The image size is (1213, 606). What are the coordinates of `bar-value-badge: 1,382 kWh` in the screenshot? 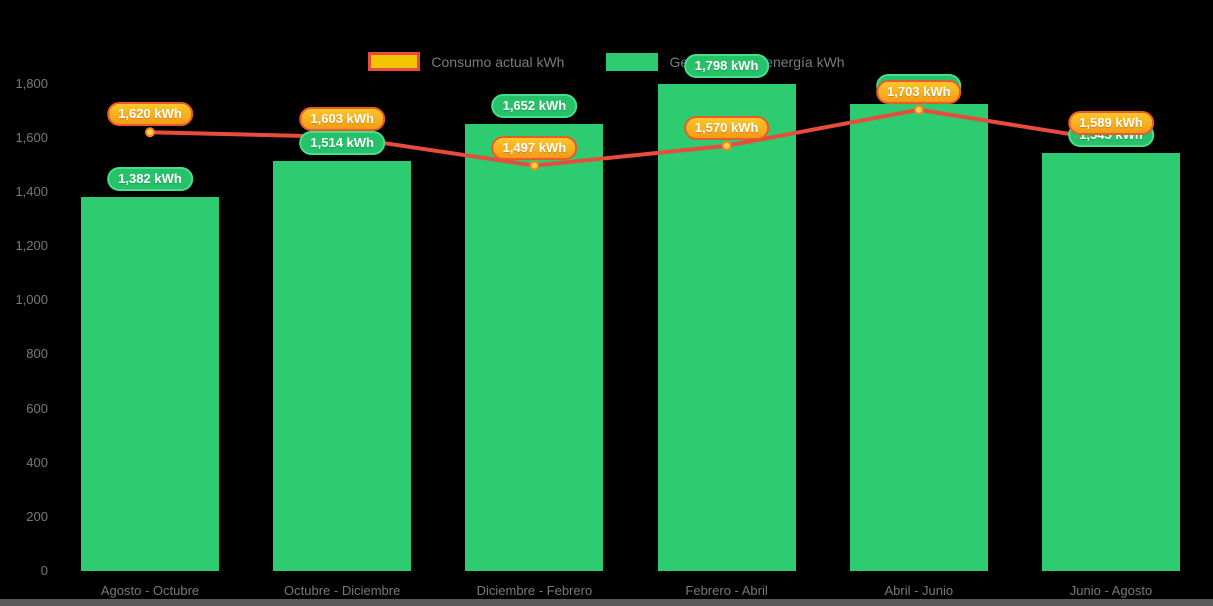 It's located at (150, 178).